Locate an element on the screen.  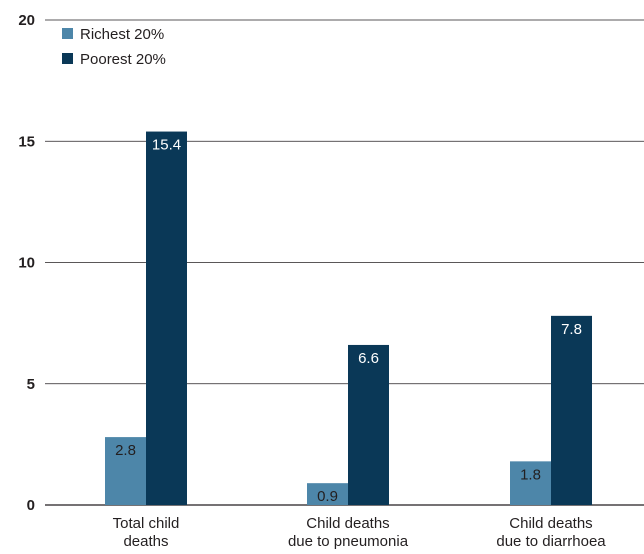
x-category-label: deaths is located at coordinates (145, 541).